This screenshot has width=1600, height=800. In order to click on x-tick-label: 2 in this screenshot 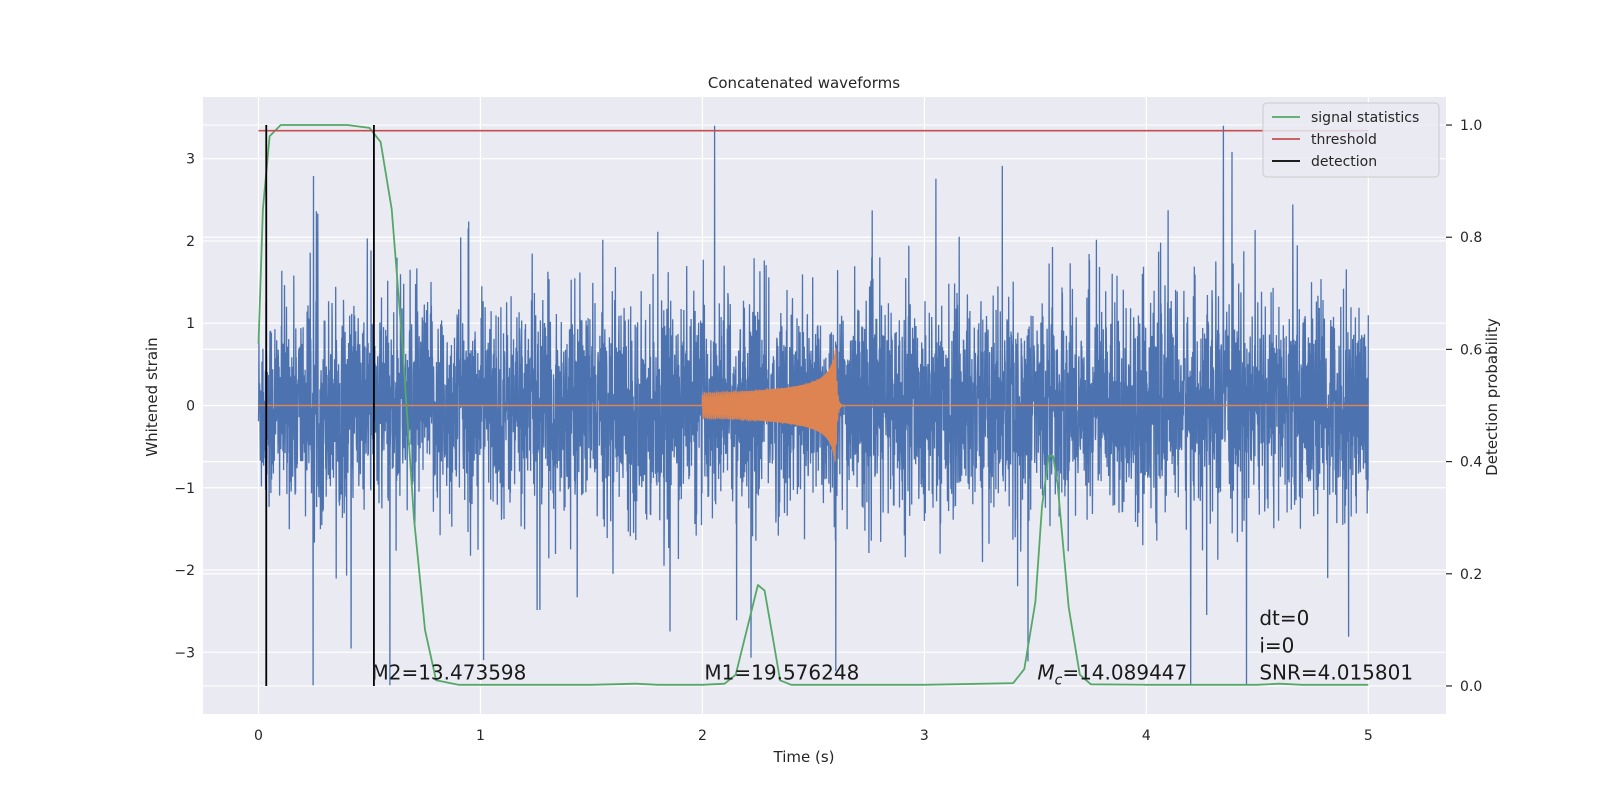, I will do `click(702, 736)`.